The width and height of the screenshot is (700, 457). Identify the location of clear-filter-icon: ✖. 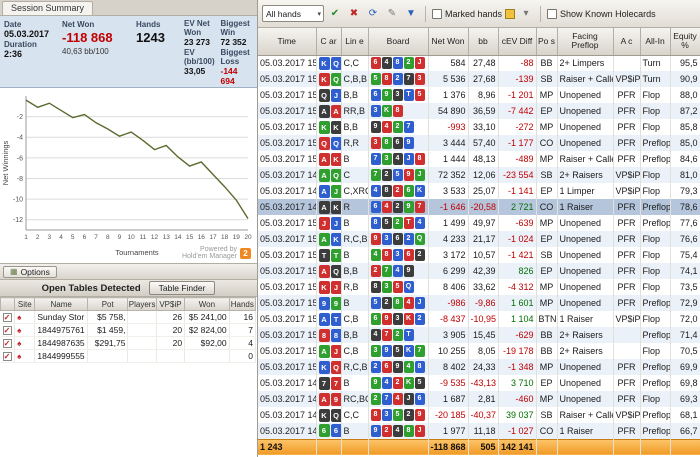
(354, 13).